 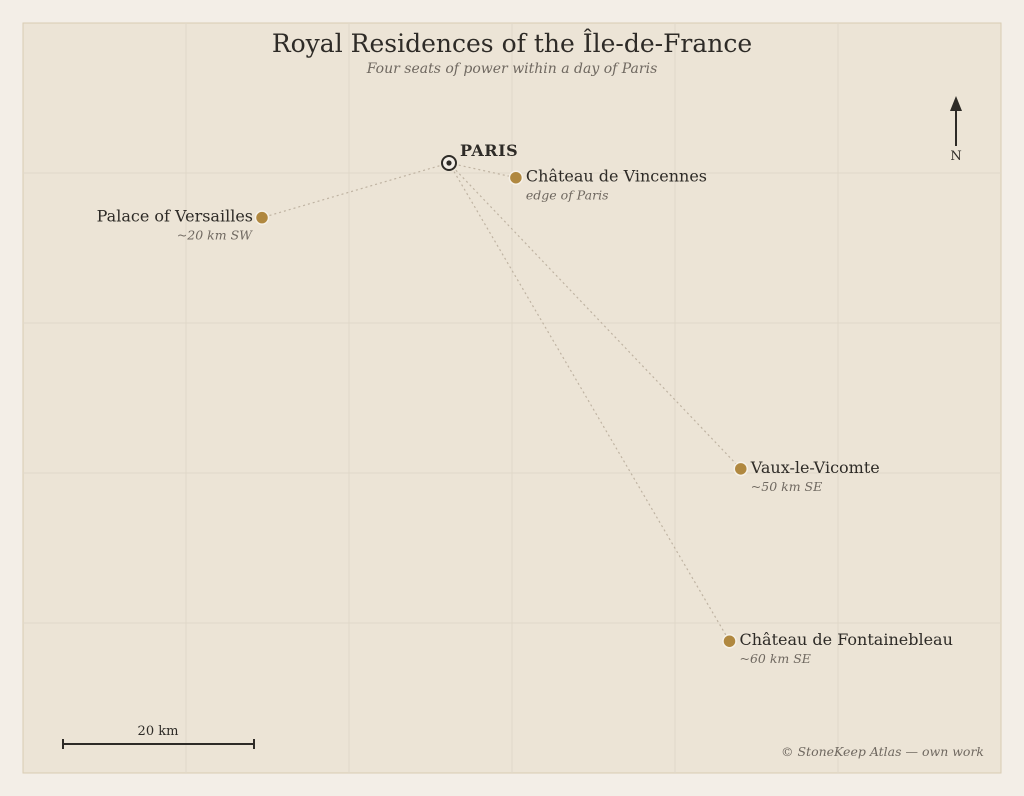 What do you see at coordinates (786, 486) in the screenshot?
I see `place-note: ~50 km SE` at bounding box center [786, 486].